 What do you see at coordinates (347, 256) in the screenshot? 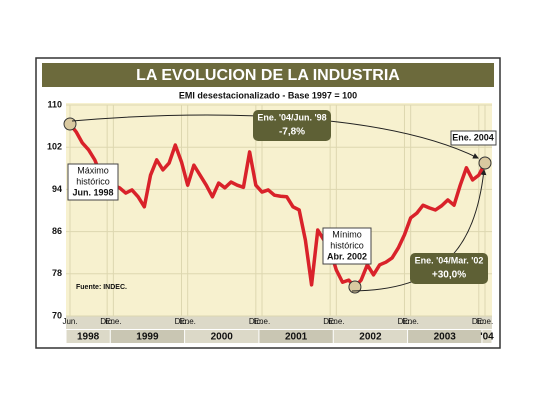
I see `annotation: Abr. 2002` at bounding box center [347, 256].